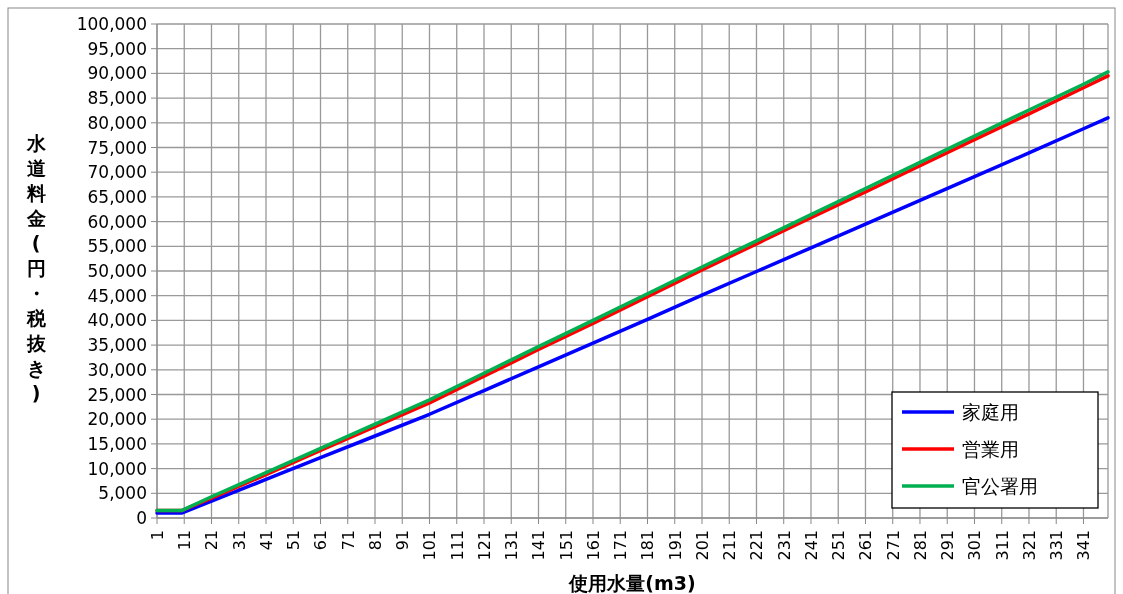 The height and width of the screenshot is (594, 1123). I want to click on x-tick-label: 341, so click(1084, 545).